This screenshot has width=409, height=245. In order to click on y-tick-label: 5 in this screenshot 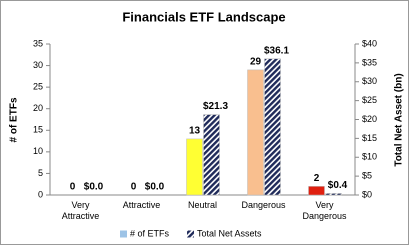, I will do `click(40, 173)`.